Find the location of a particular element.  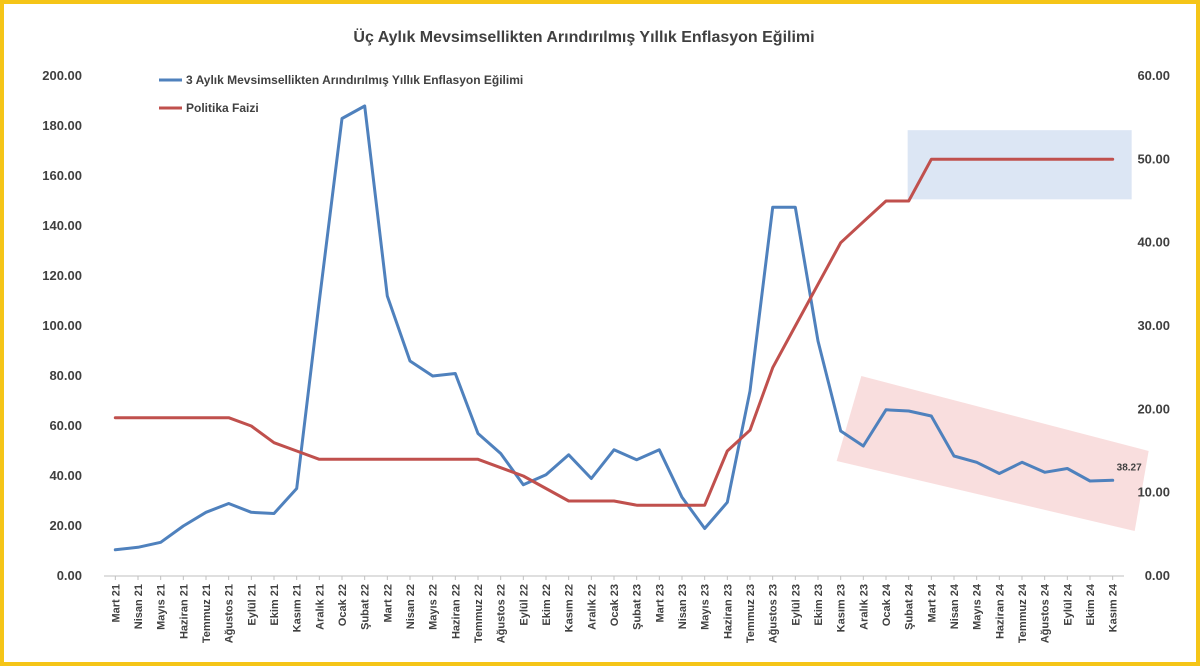

y-left-tick-label: 0.00 is located at coordinates (69, 575).